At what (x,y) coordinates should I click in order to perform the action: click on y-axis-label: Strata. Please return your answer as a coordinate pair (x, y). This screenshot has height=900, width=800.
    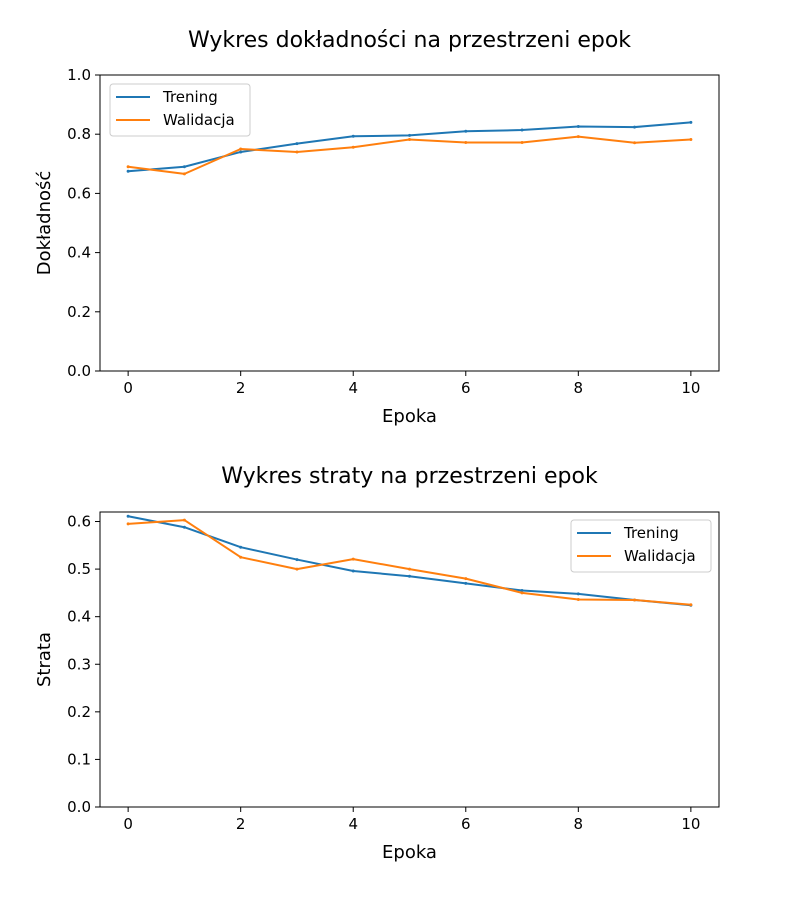
    Looking at the image, I should click on (44, 659).